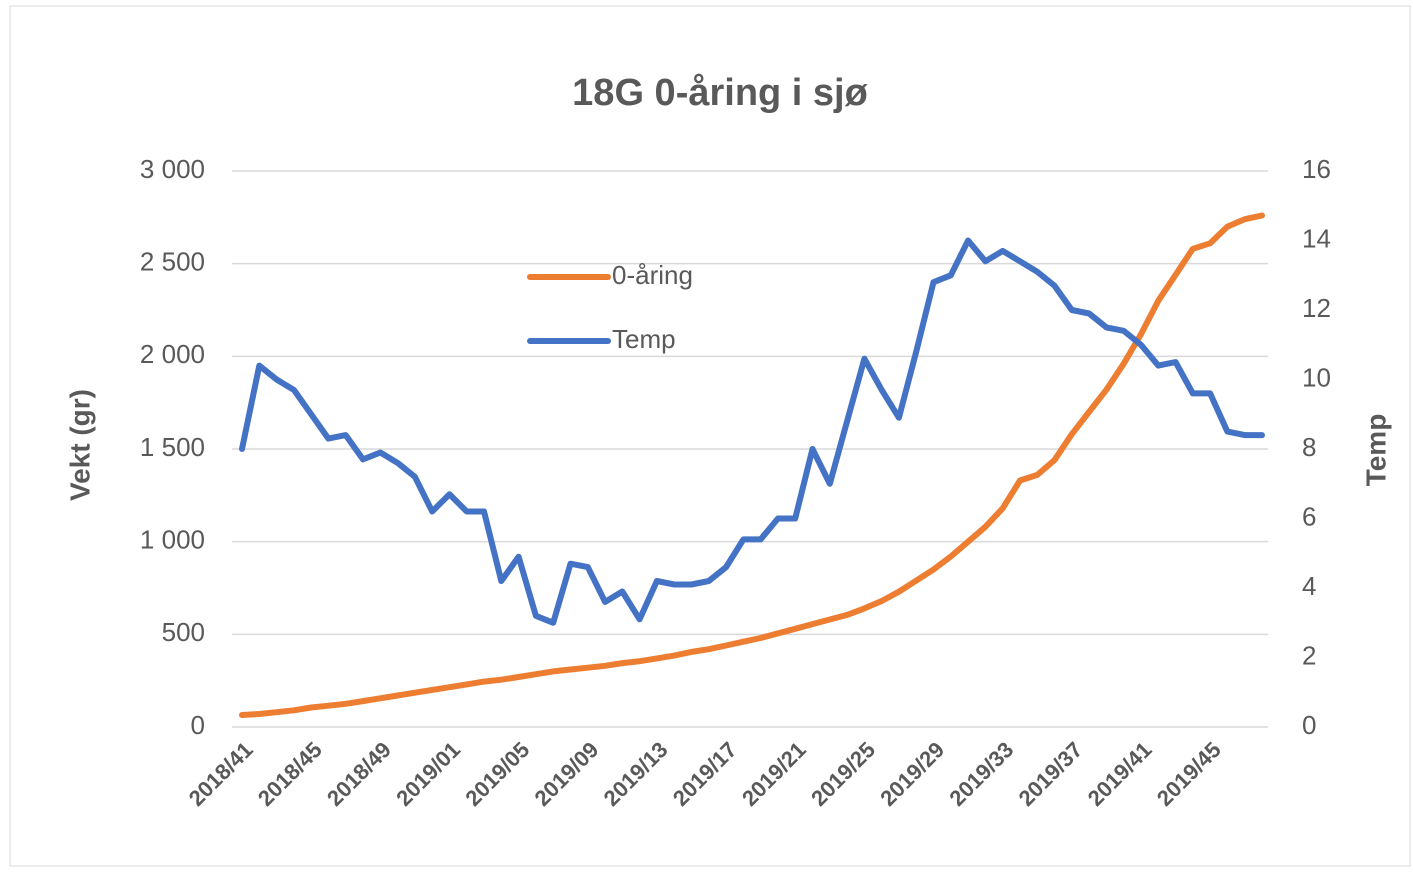  I want to click on legend-label: 0-åring, so click(652, 275).